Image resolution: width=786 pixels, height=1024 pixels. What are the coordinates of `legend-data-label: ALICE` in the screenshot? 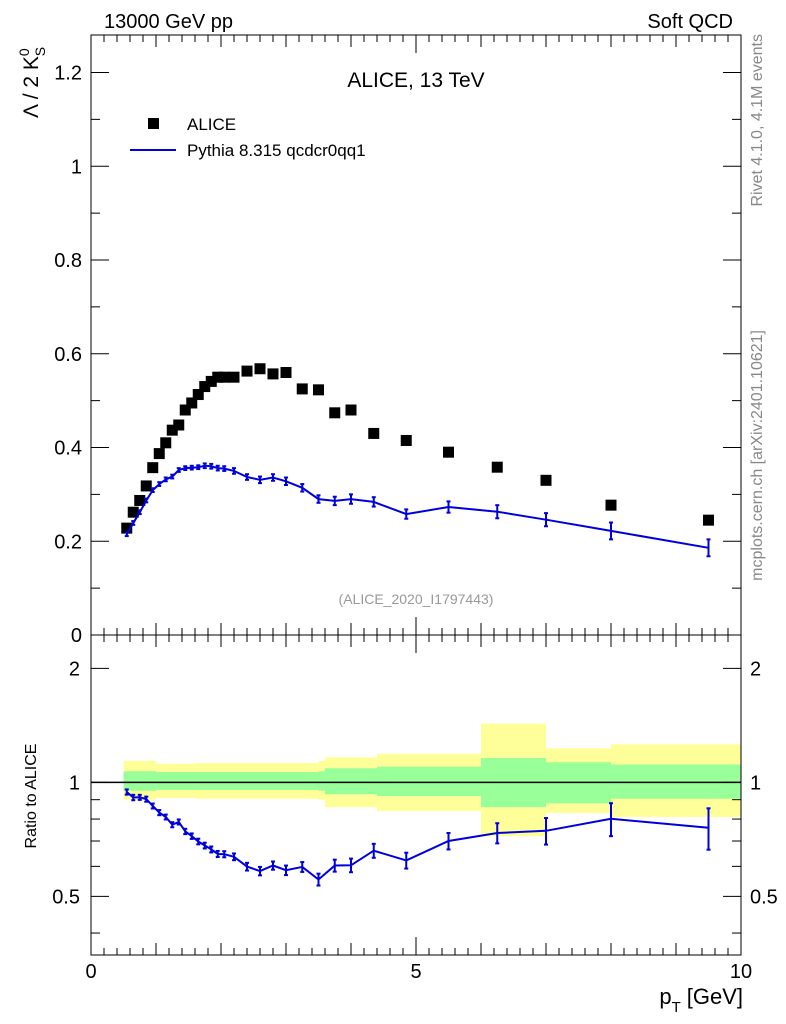 It's located at (211, 124).